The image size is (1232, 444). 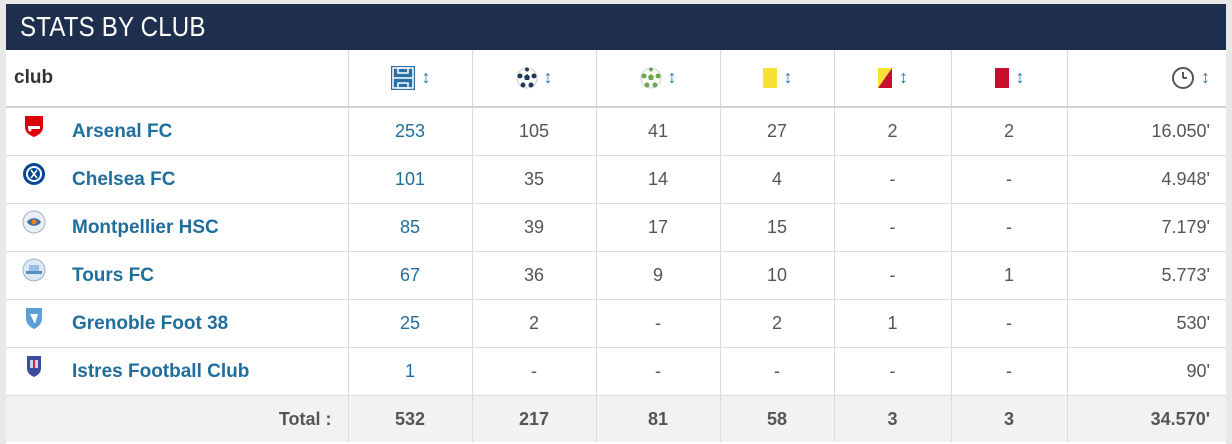 I want to click on table-header-row: club ↕ ↕ ↕, so click(x=616, y=79).